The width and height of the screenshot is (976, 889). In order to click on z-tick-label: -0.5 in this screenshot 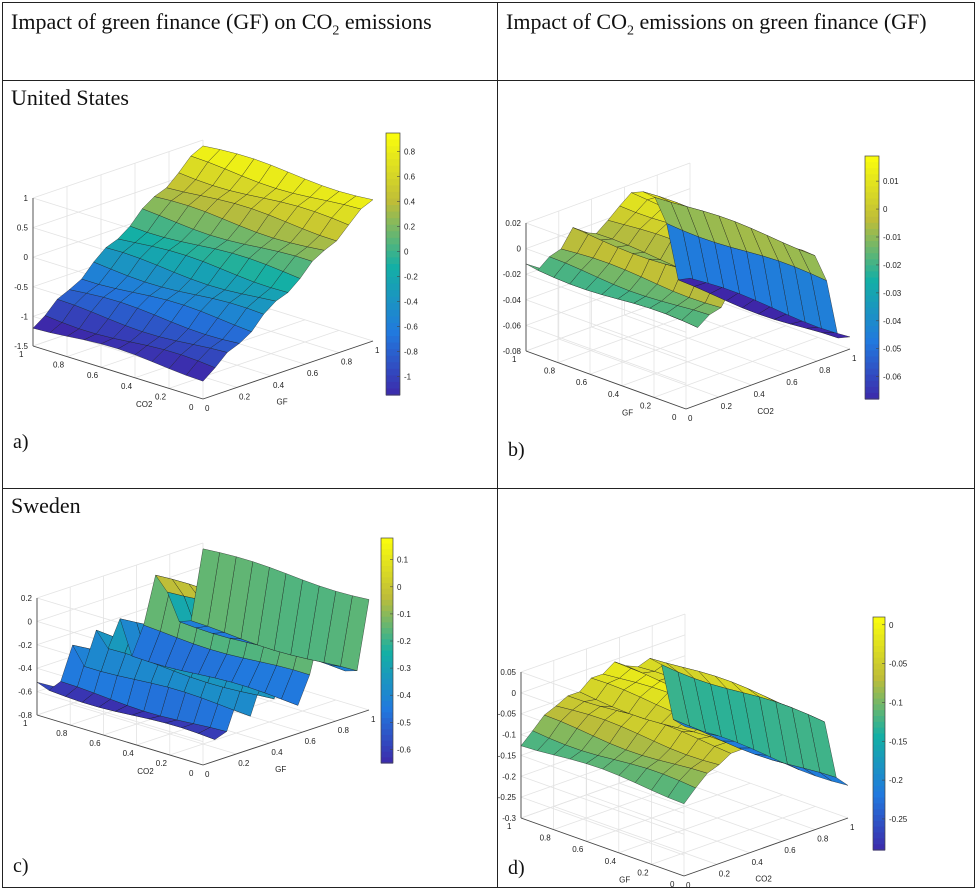, I will do `click(21, 287)`.